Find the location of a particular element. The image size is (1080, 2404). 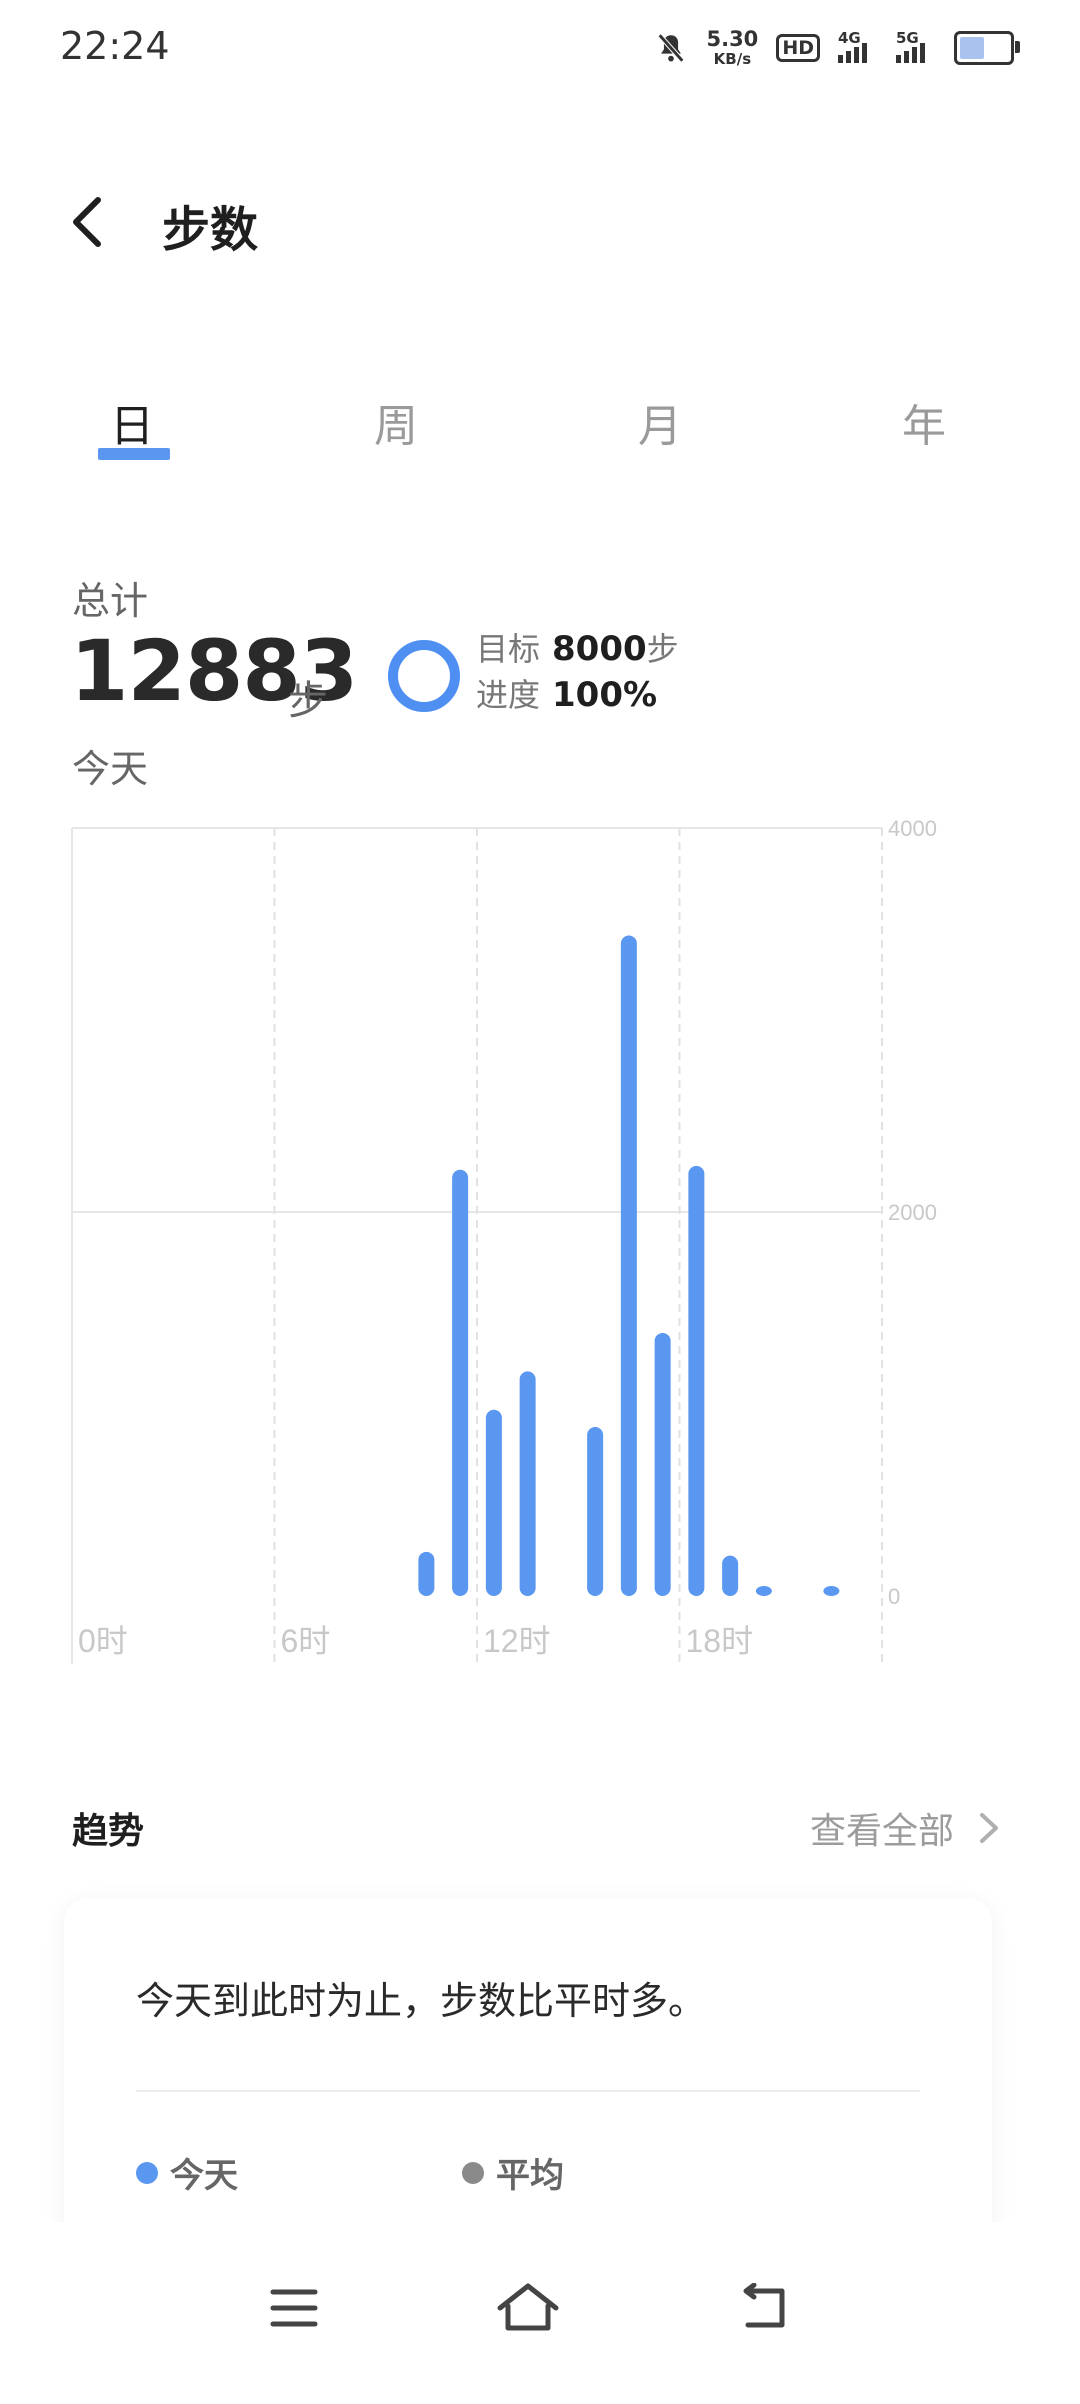

legend-average-dot is located at coordinates (473, 2172).